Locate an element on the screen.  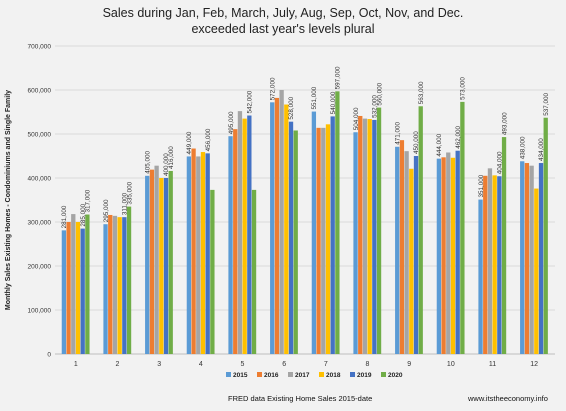
data-label: 528,000 is located at coordinates (291, 107).